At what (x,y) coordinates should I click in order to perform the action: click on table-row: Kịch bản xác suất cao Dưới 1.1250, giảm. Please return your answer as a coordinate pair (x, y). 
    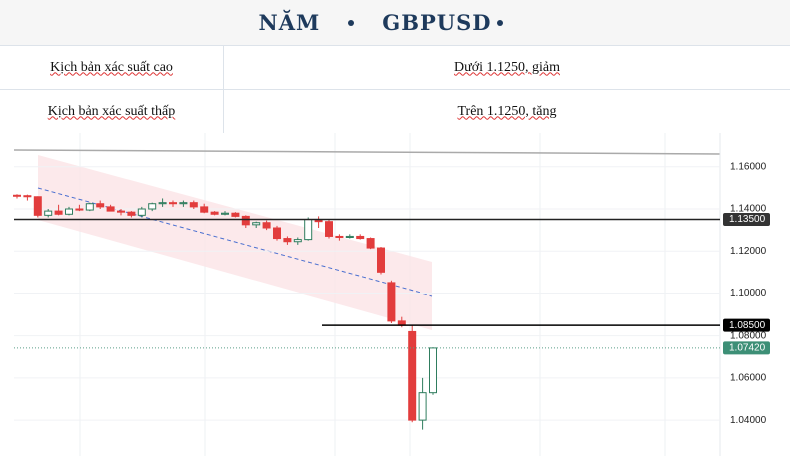
    Looking at the image, I should click on (395, 68).